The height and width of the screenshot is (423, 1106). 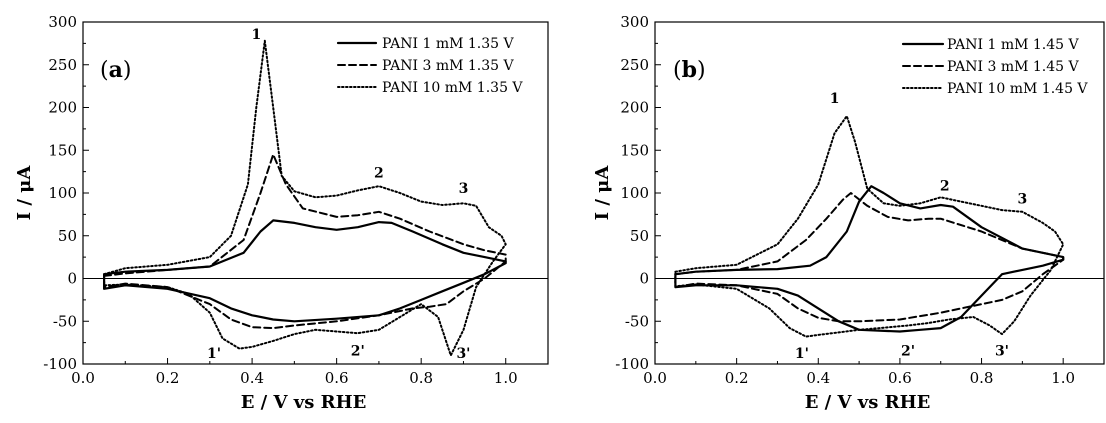 I want to click on panel-label: (a), so click(x=115, y=70).